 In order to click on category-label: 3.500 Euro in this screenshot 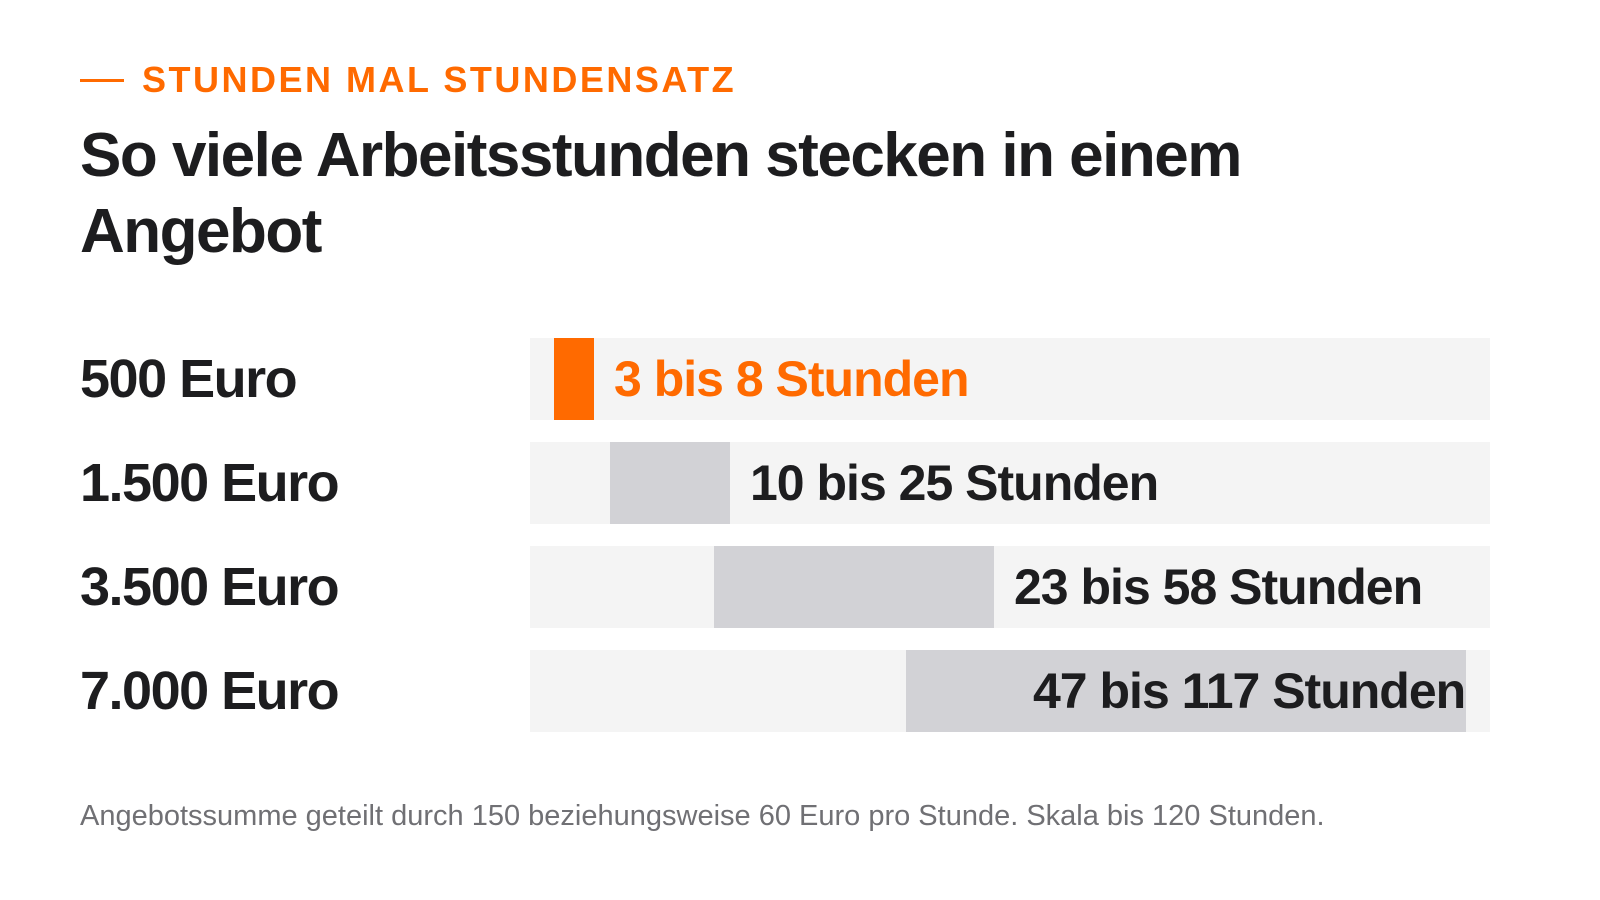, I will do `click(210, 587)`.